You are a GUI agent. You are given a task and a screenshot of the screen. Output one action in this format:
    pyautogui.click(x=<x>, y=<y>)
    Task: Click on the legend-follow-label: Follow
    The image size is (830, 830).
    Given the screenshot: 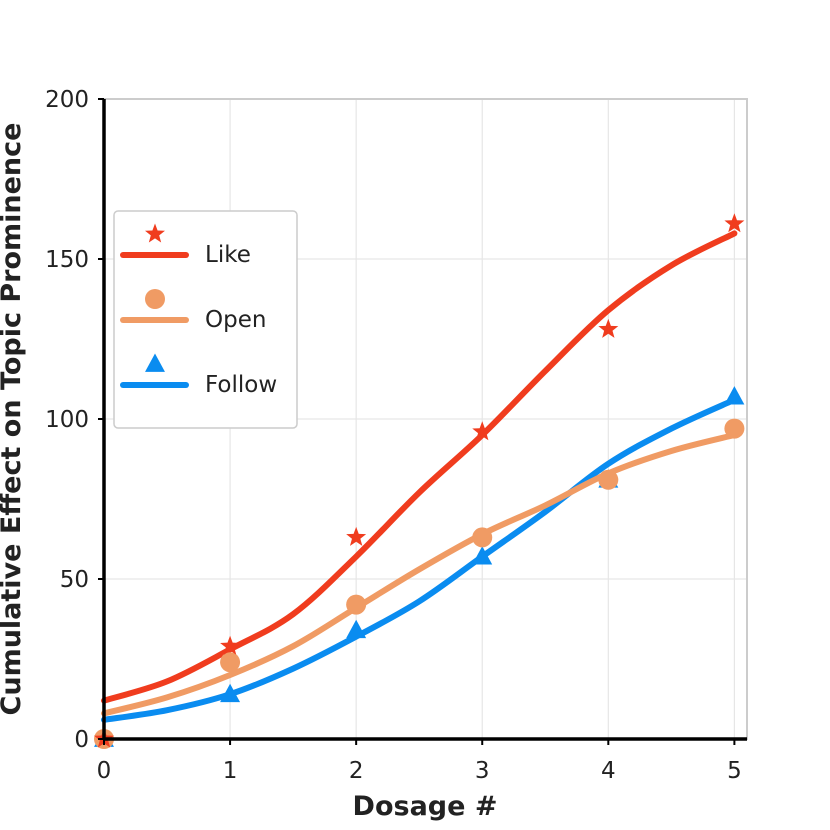 What is the action you would take?
    pyautogui.click(x=241, y=385)
    